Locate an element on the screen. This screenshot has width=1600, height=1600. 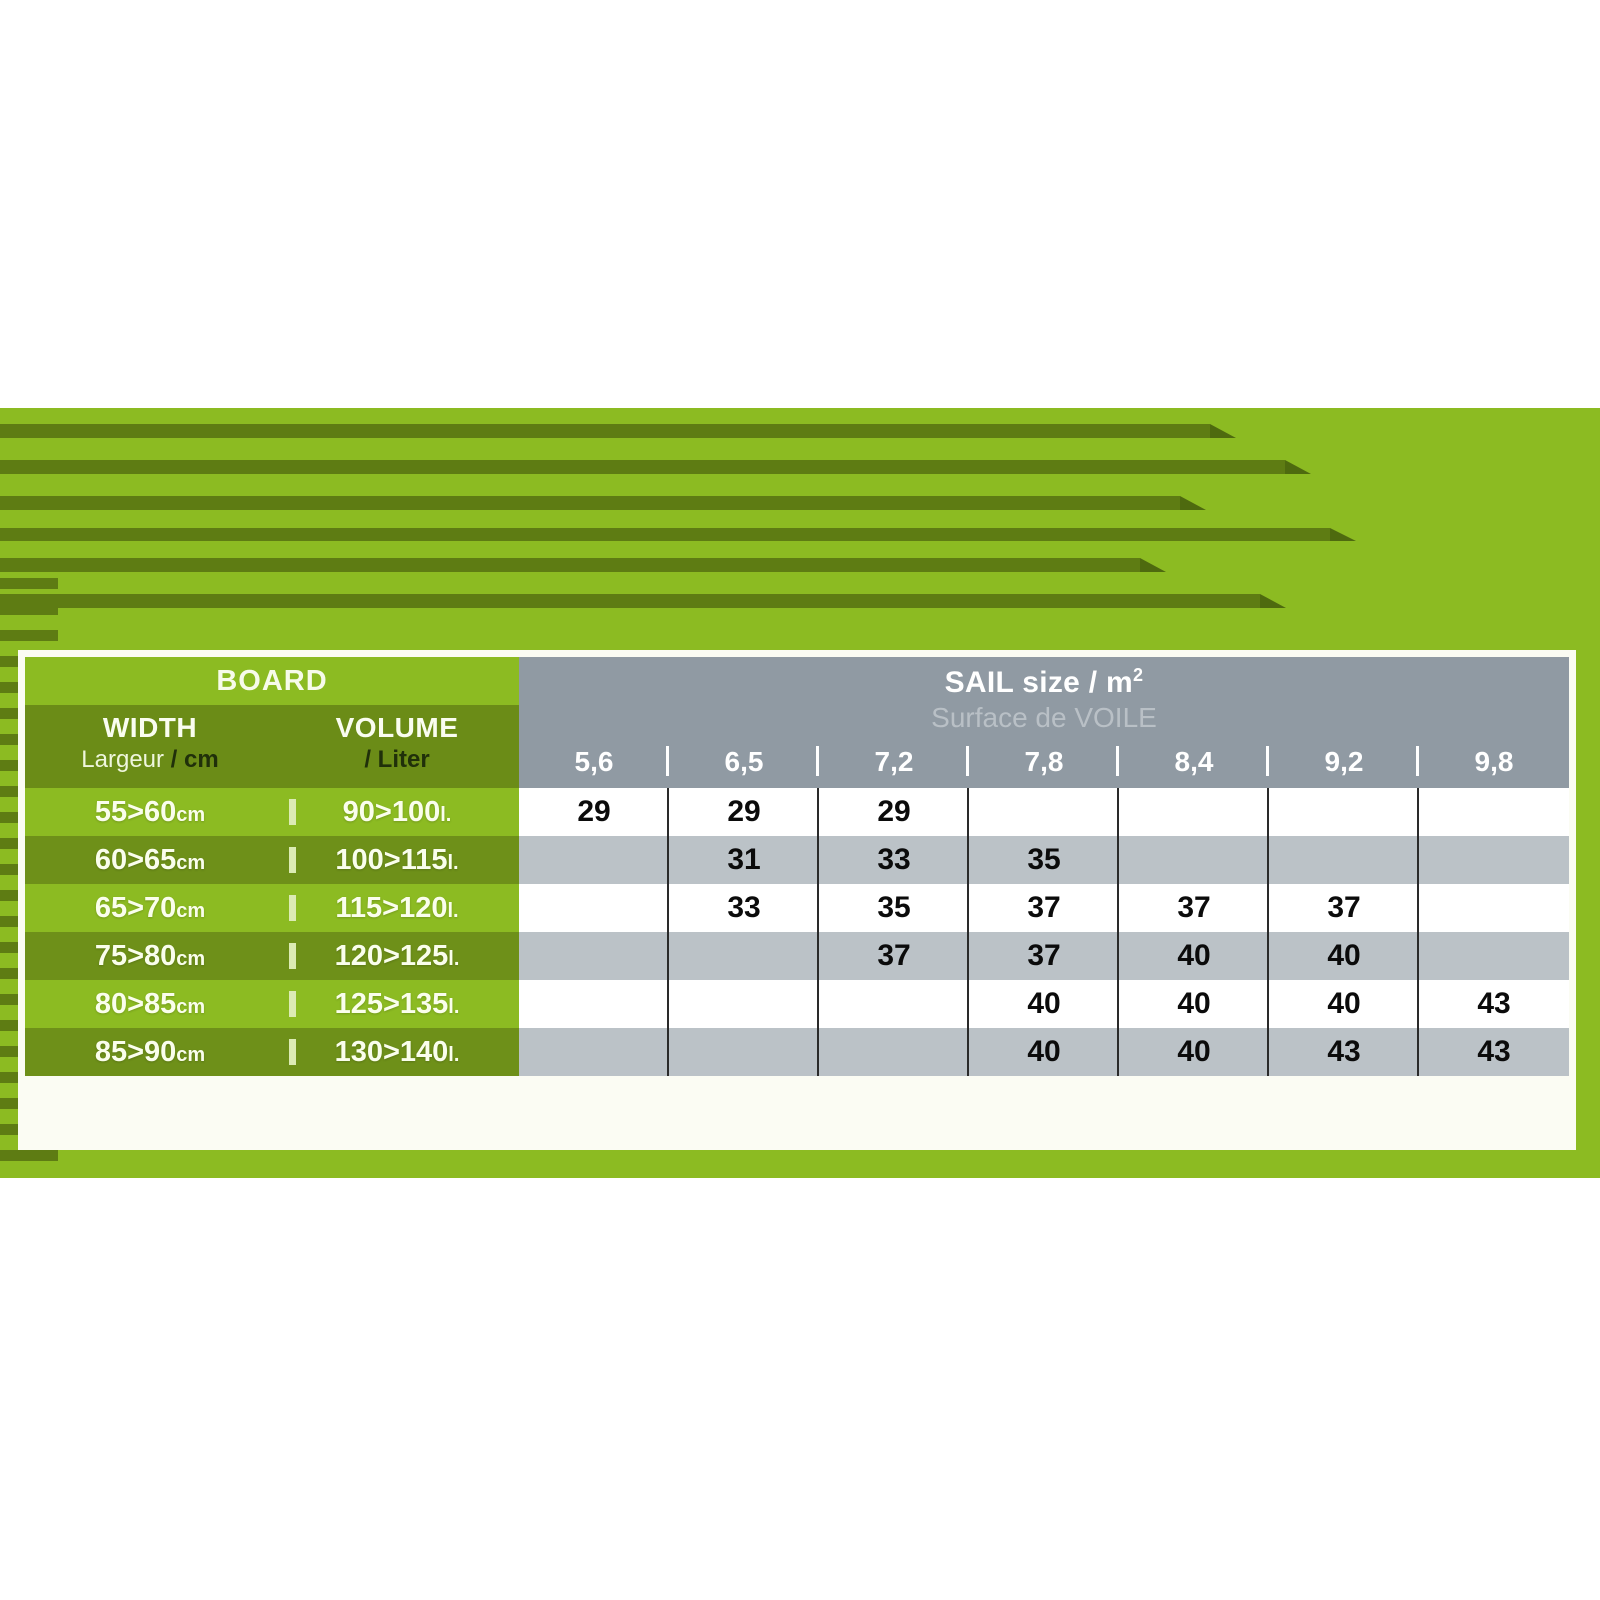
table-row: 31 33 35 is located at coordinates (1044, 860).